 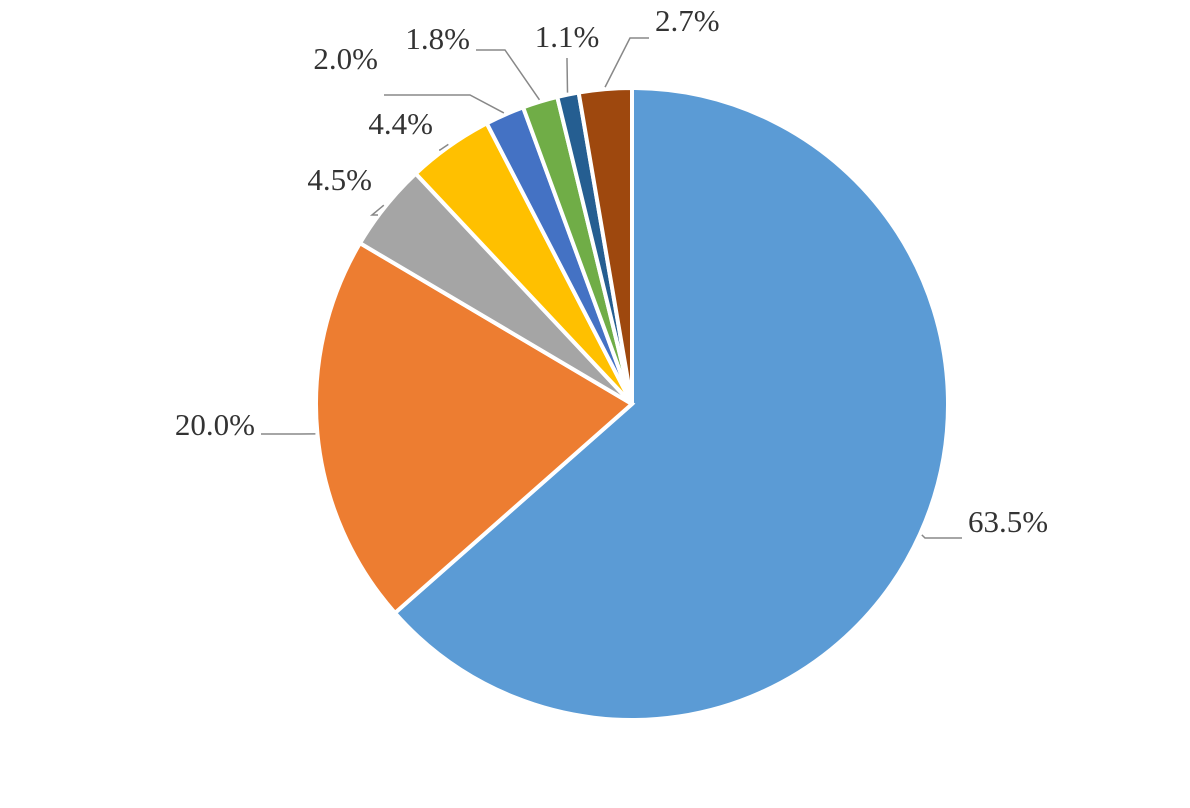 I want to click on data-label: 4.4%, so click(x=400, y=123).